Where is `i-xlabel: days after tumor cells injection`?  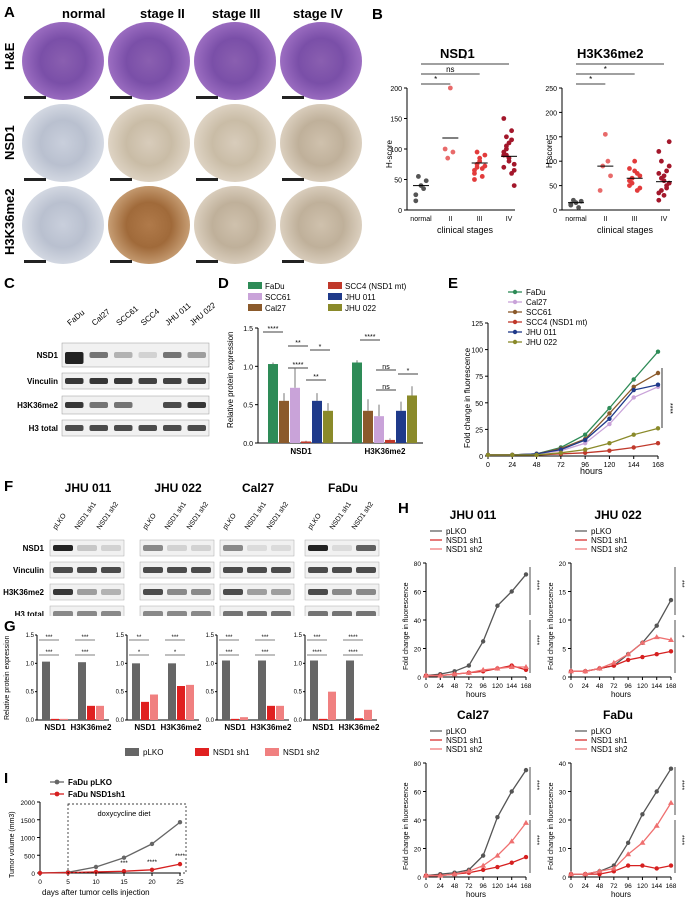 i-xlabel: days after tumor cells injection is located at coordinates (96, 892).